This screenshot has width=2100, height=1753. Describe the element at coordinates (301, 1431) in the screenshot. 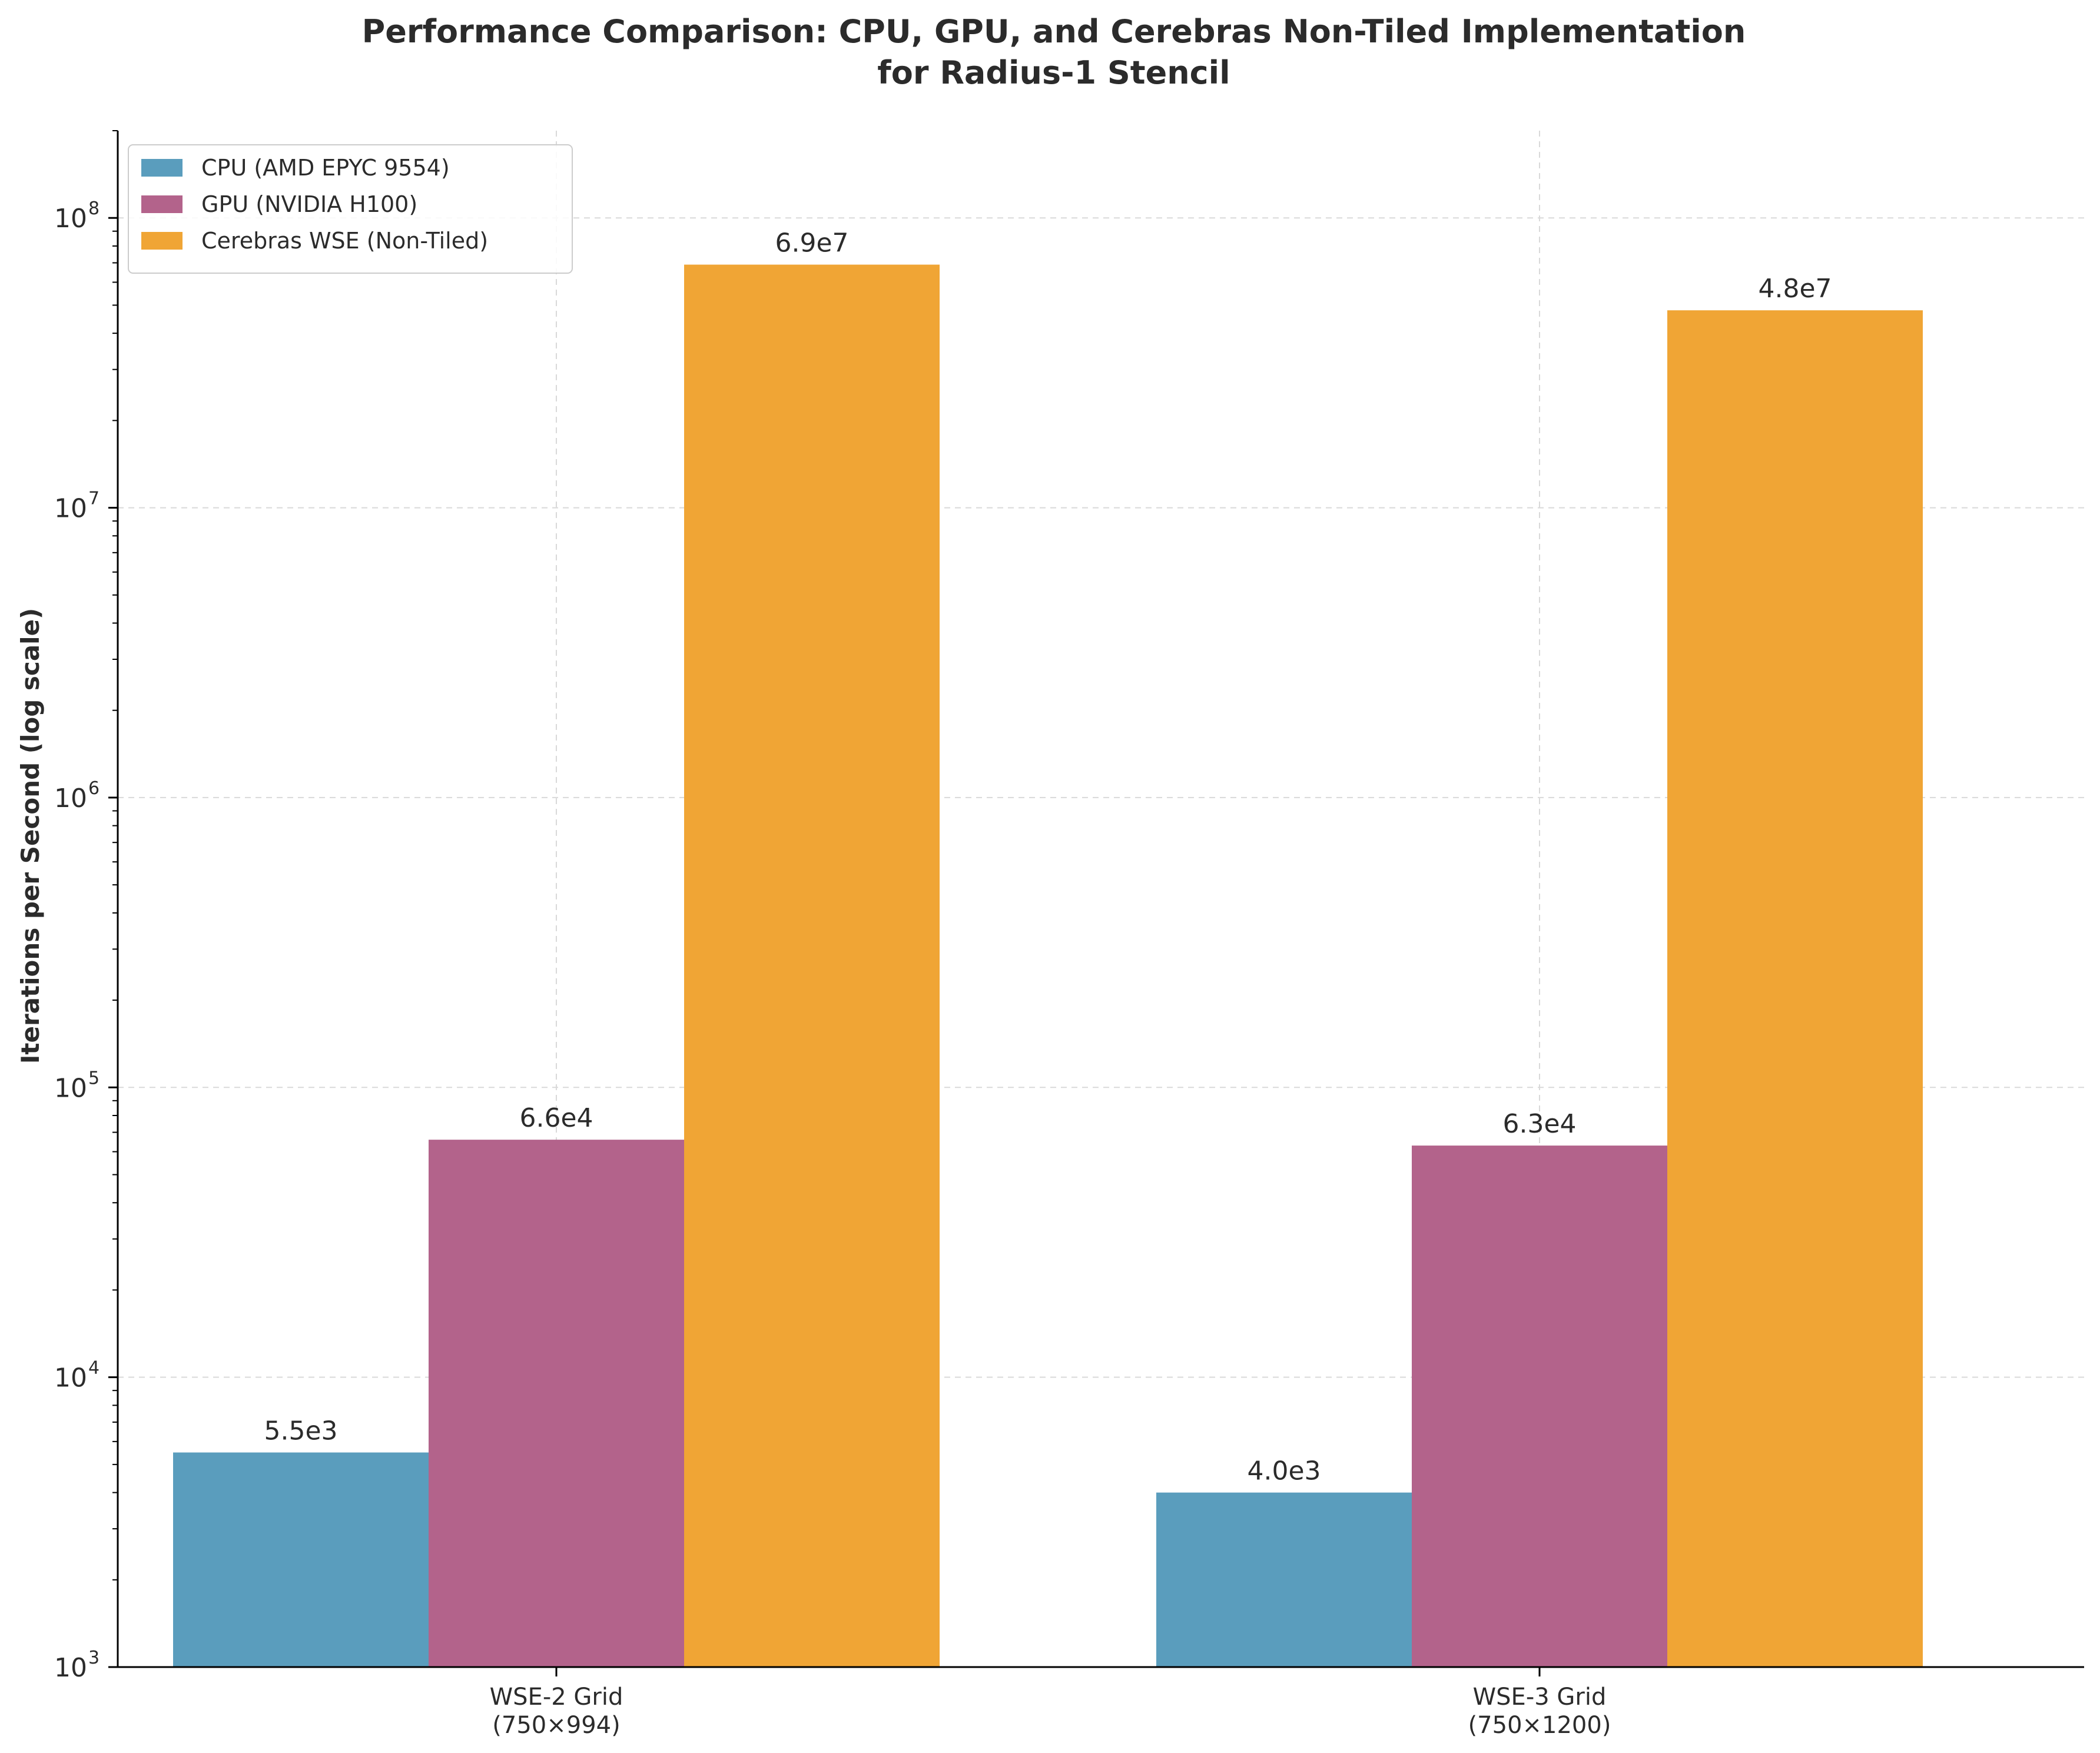

I see `data-label: 5.5e3` at that location.